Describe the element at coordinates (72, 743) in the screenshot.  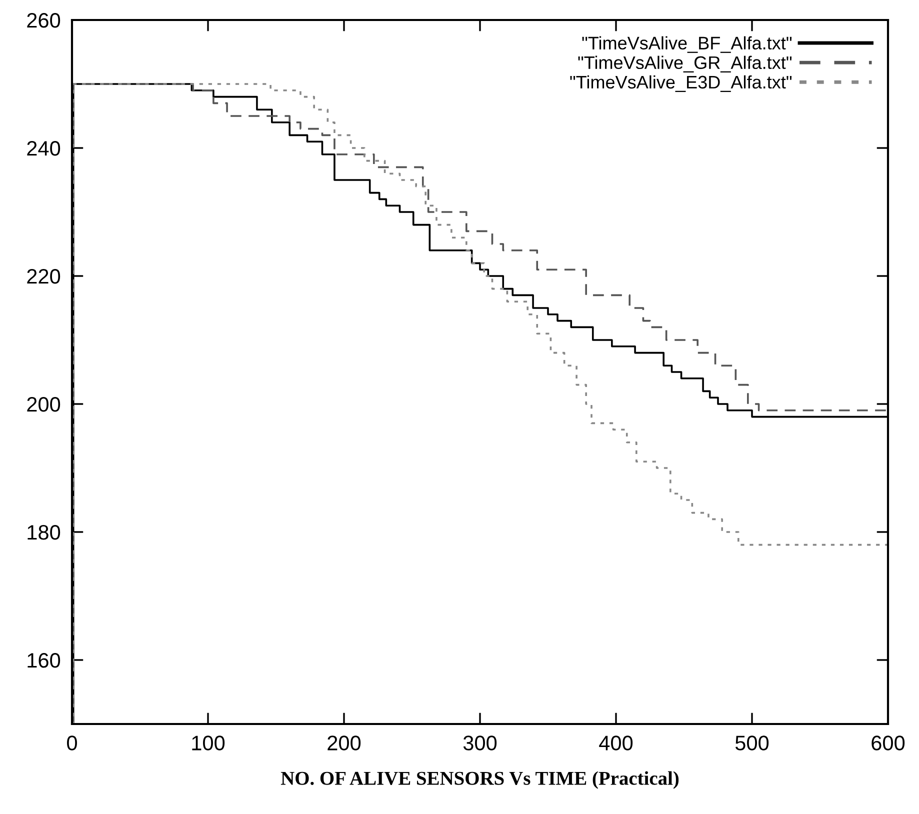
I see `x-tick-label: 0` at that location.